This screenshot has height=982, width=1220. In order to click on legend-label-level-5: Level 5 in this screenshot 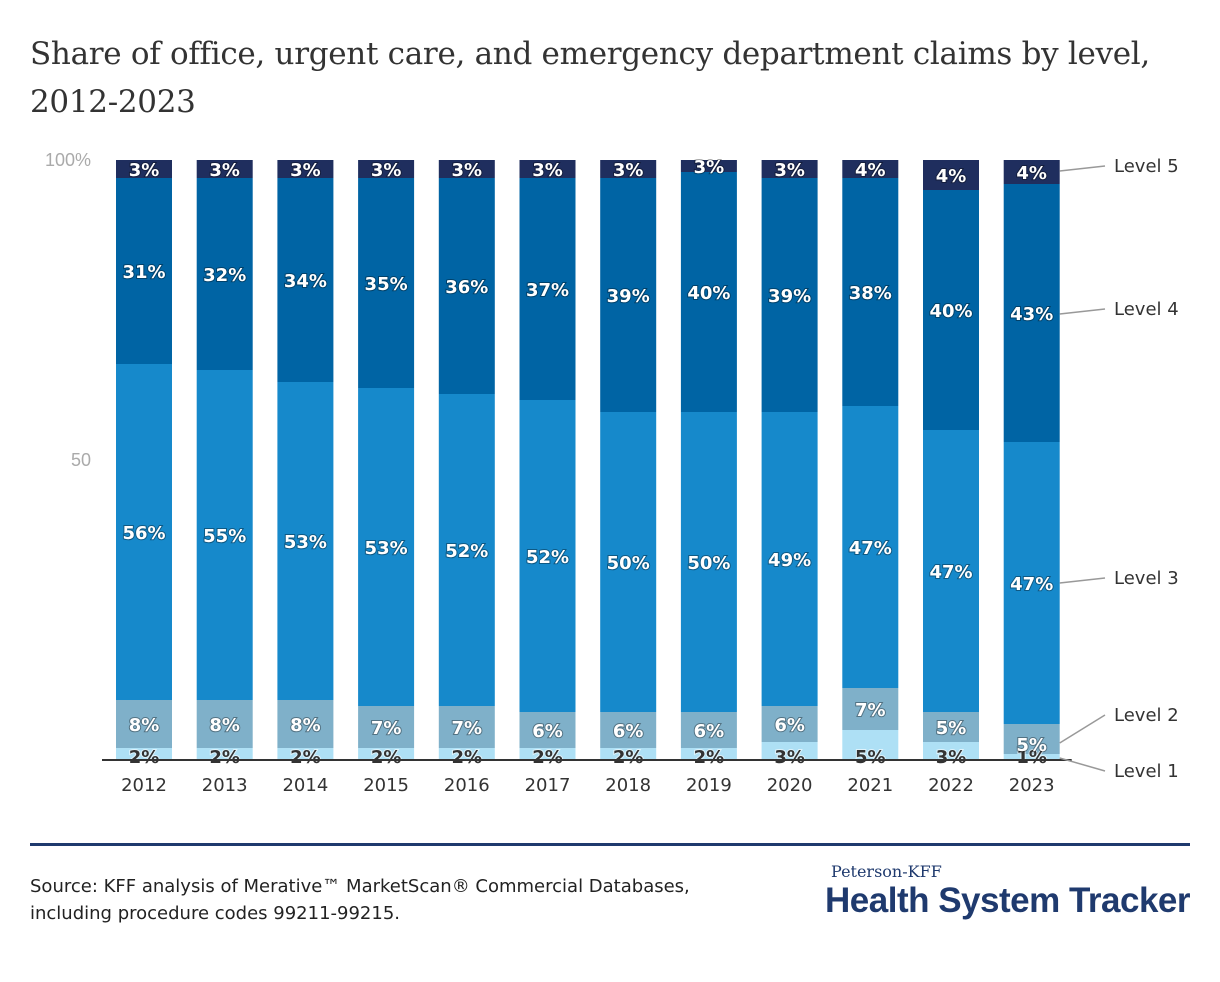, I will do `click(1146, 166)`.